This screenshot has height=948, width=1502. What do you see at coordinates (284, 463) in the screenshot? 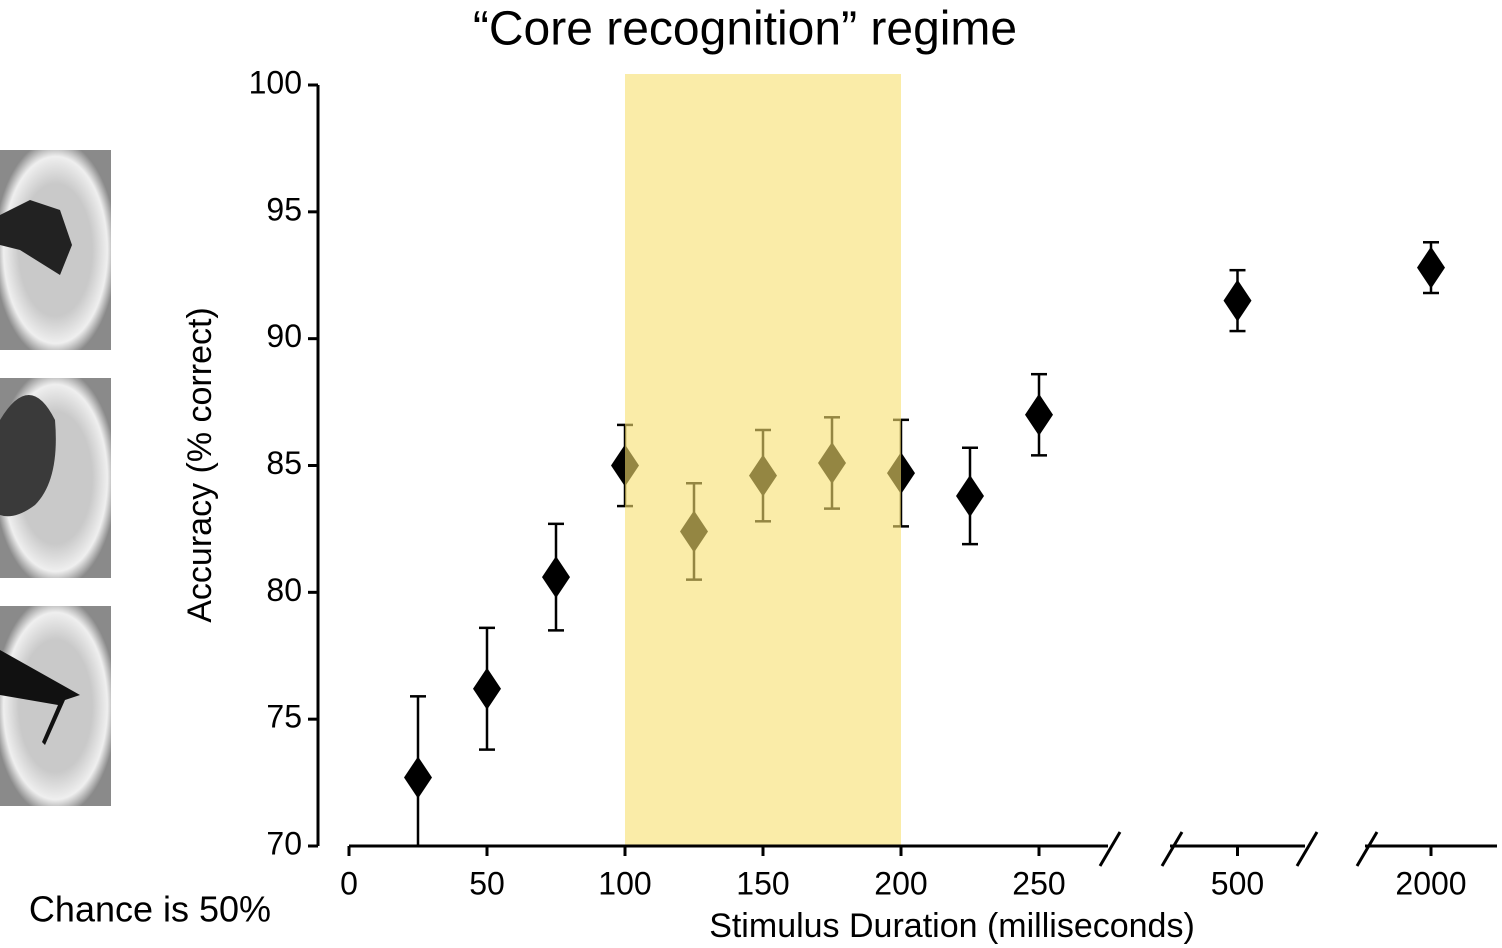
I see `y-tick-label: 85` at bounding box center [284, 463].